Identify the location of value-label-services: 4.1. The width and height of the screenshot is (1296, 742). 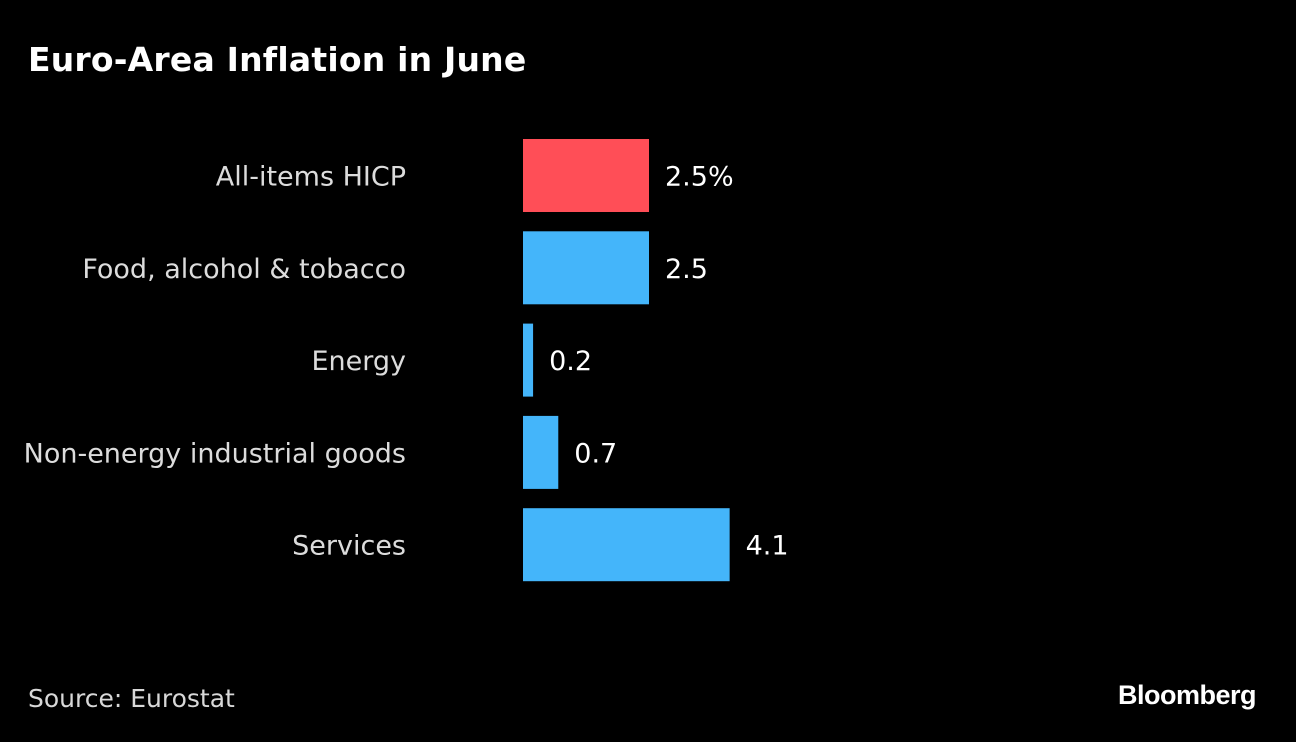
(767, 546).